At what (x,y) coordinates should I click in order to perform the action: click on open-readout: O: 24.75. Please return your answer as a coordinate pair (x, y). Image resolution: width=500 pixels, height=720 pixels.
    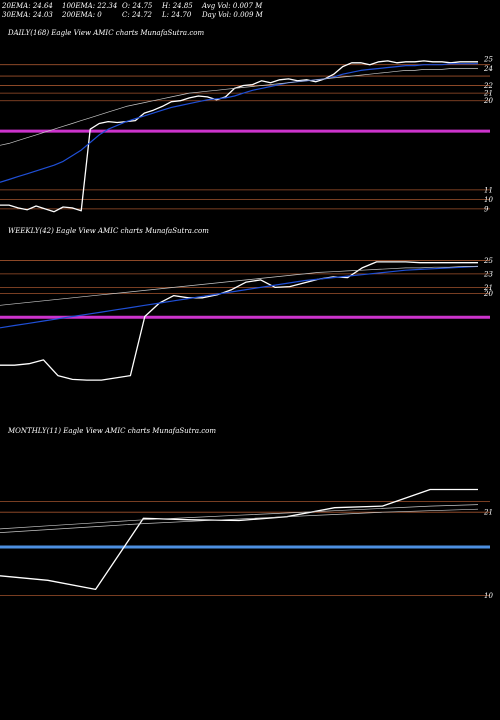
    Looking at the image, I should click on (137, 6).